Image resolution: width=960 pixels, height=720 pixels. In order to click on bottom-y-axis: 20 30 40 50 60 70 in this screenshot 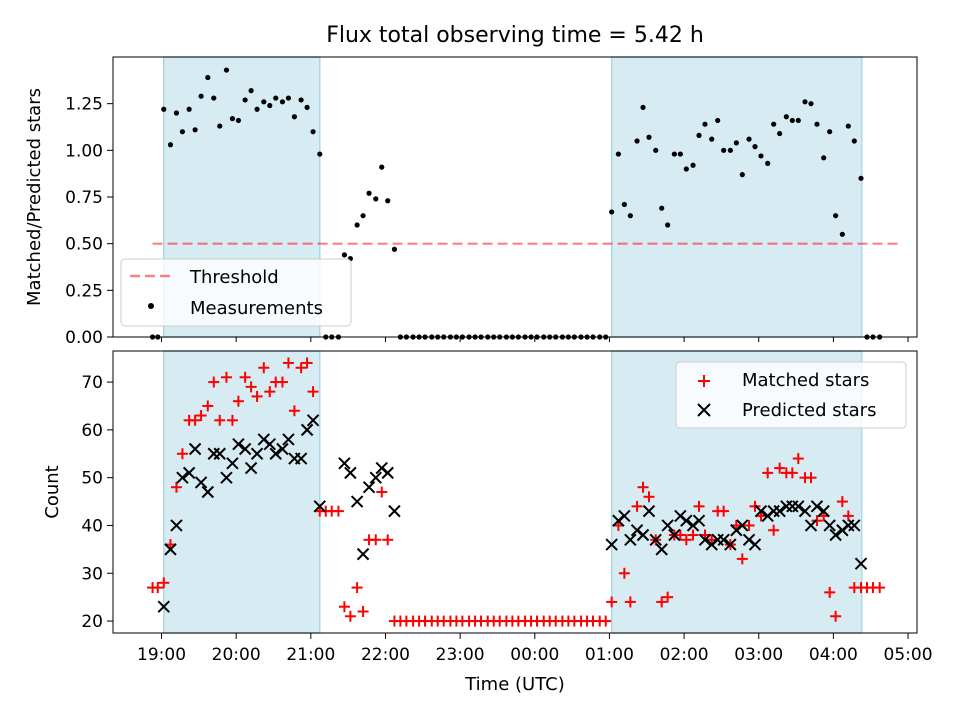, I will do `click(97, 502)`.